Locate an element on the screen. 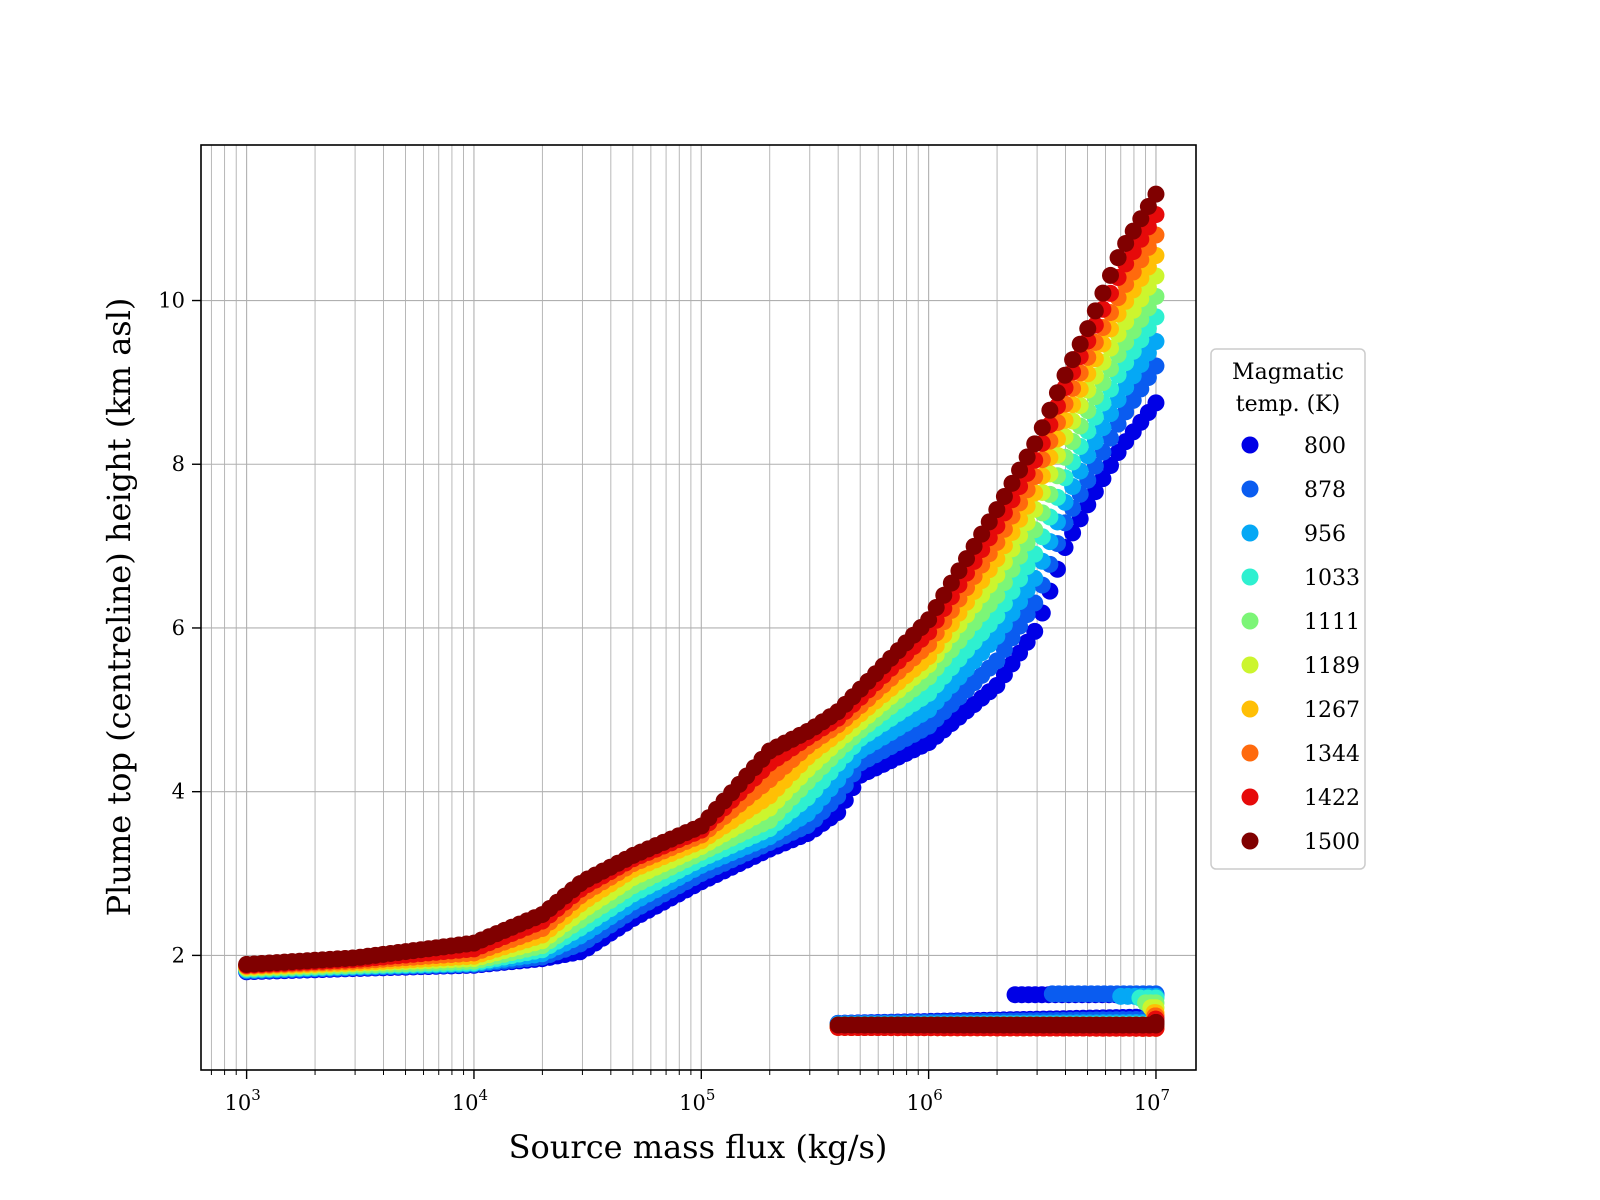 The width and height of the screenshot is (1600, 1200). y-tick-label: 2 is located at coordinates (178, 955).